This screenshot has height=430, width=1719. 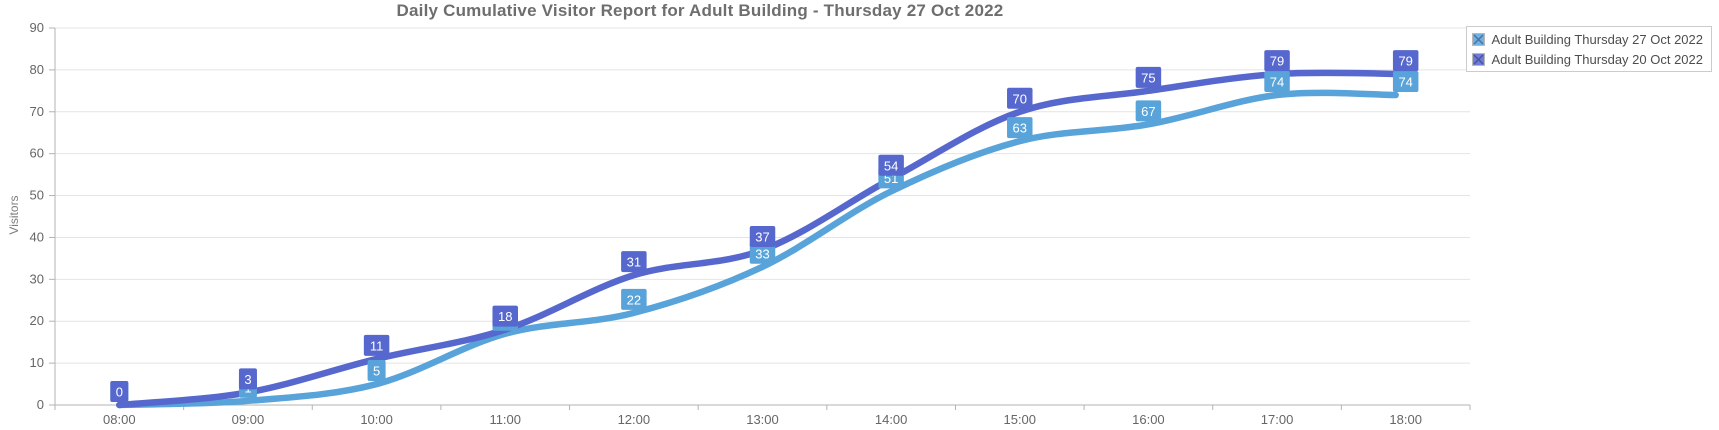 I want to click on data-label-value: 67, so click(x=1148, y=111).